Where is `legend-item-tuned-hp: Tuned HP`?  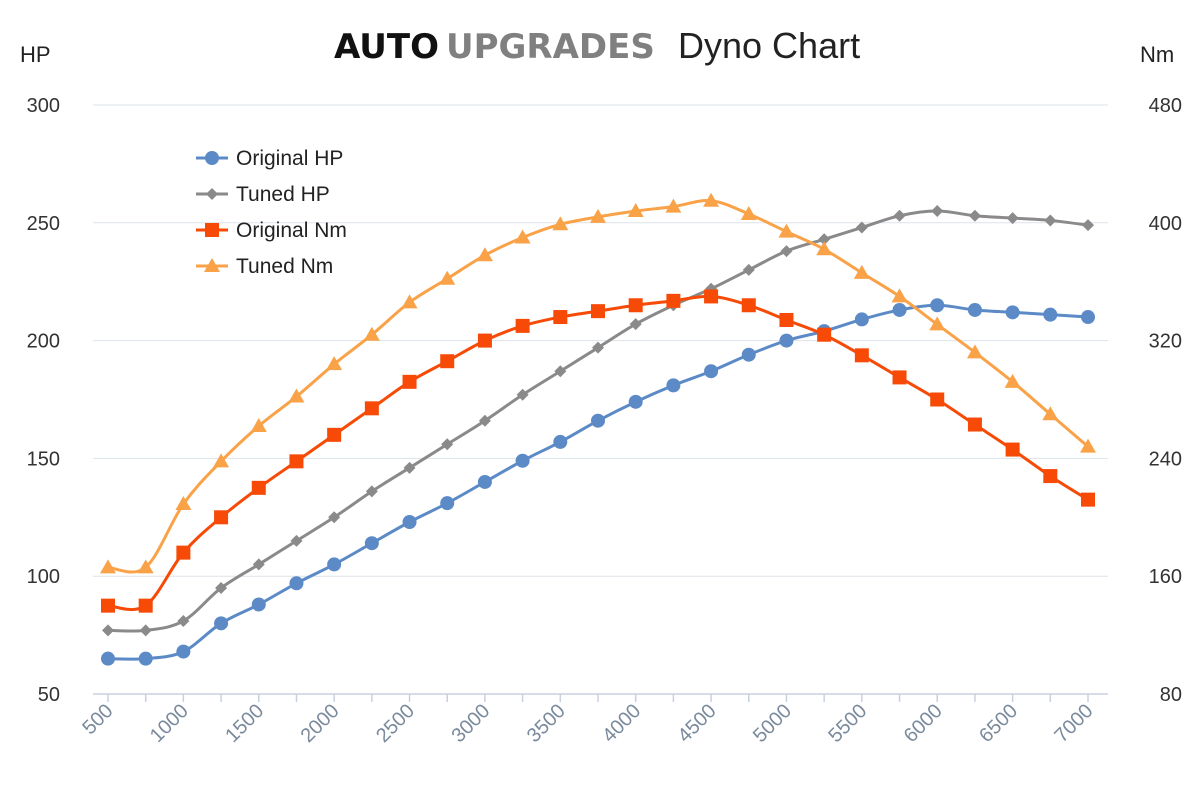
legend-item-tuned-hp: Tuned HP is located at coordinates (263, 194).